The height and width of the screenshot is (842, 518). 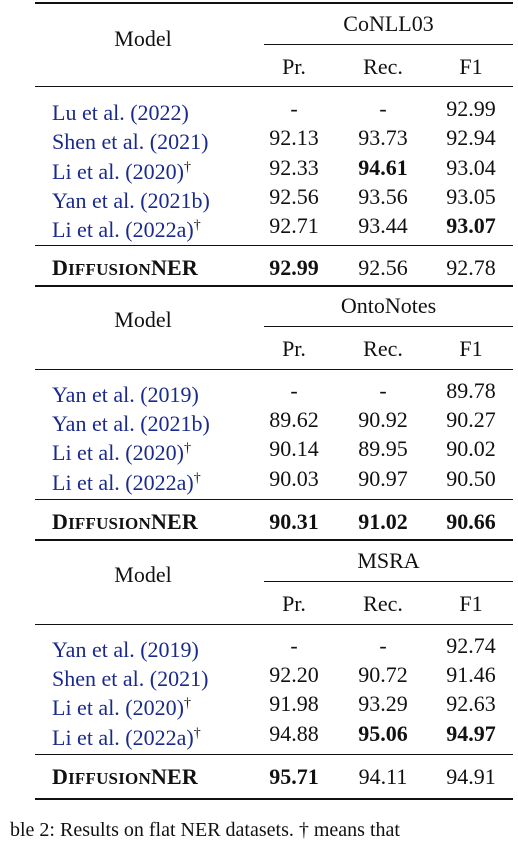 I want to click on cell-rec: 90.72, so click(x=383, y=674).